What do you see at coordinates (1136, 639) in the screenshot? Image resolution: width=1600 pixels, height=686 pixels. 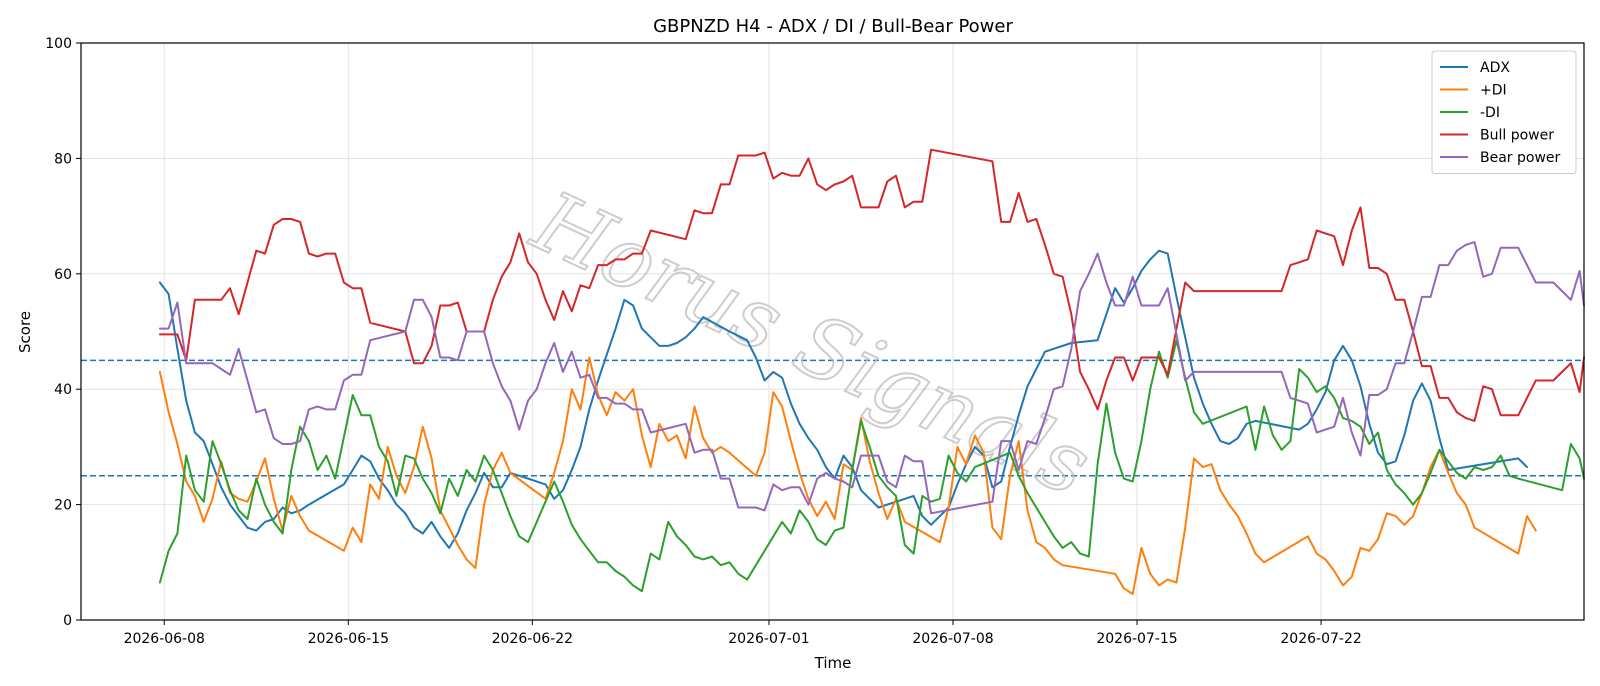 I see `x-tick-label: 2026-07-15` at bounding box center [1136, 639].